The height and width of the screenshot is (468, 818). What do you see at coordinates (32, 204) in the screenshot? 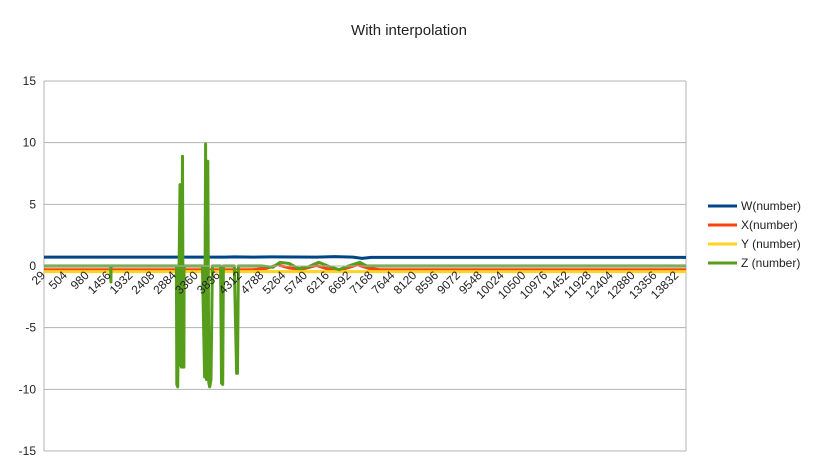
I see `y-tick-label: 5` at bounding box center [32, 204].